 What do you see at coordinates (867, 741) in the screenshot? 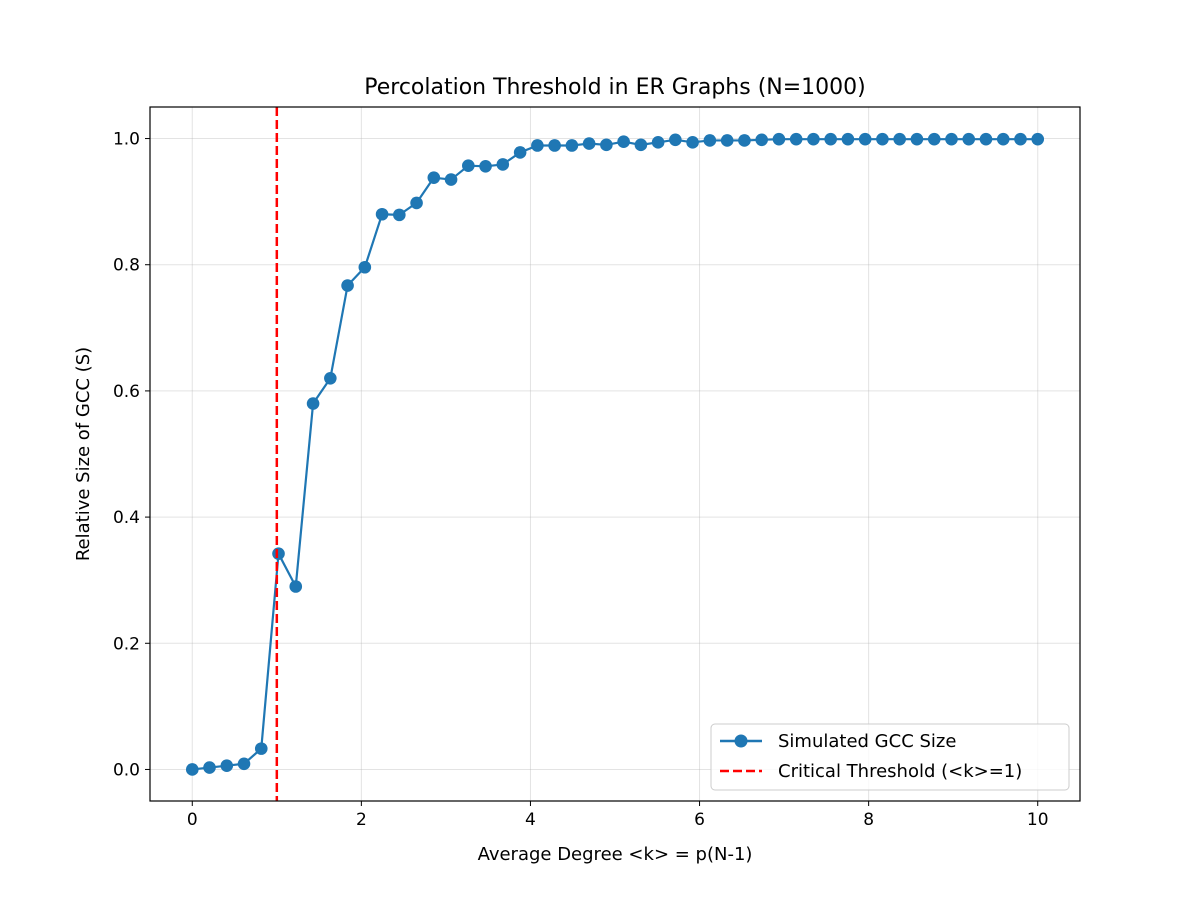
I see `legend-label-simulated: Simulated GCC Size` at bounding box center [867, 741].